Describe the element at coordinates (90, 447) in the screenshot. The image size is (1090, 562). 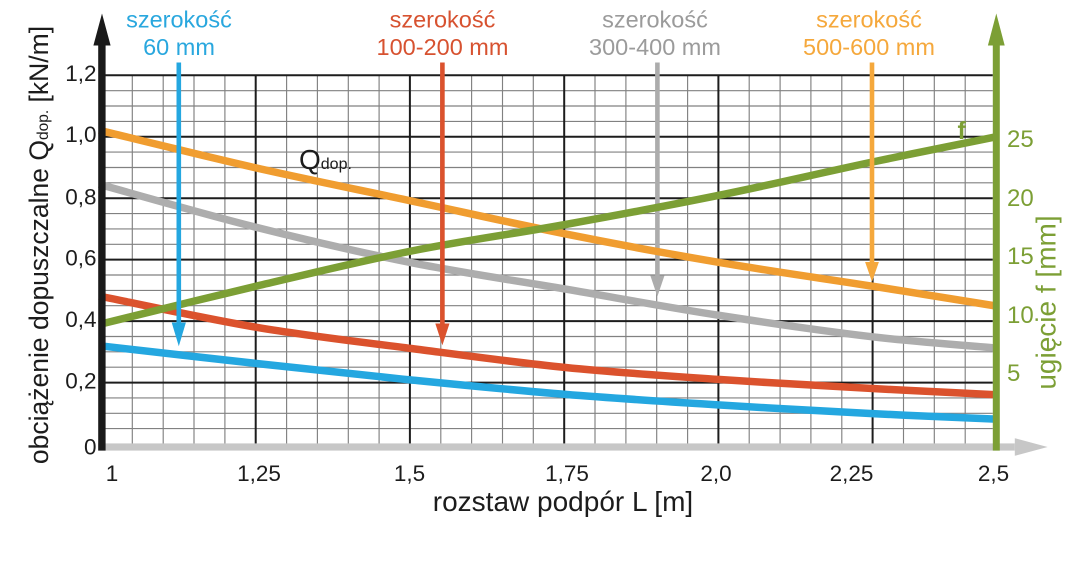
I see `svg-text: 0` at that location.